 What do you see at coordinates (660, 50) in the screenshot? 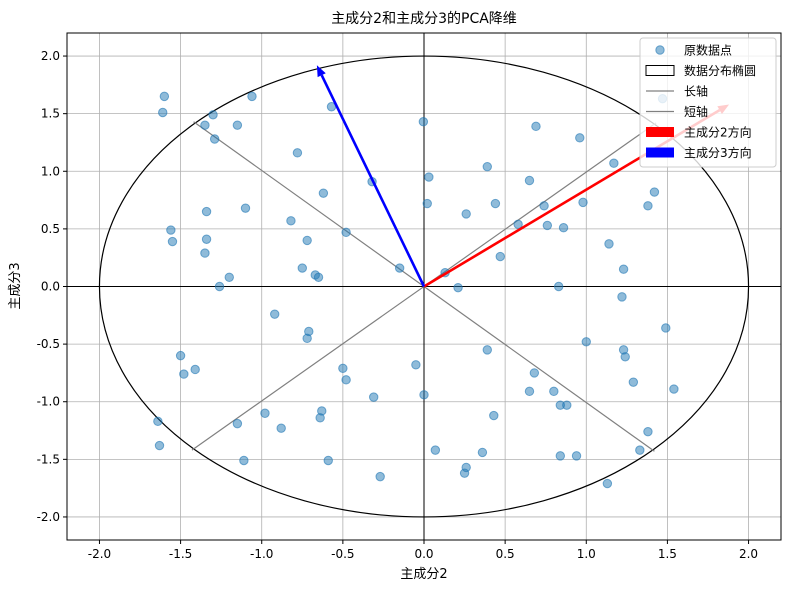
I see `legend-marker-point` at bounding box center [660, 50].